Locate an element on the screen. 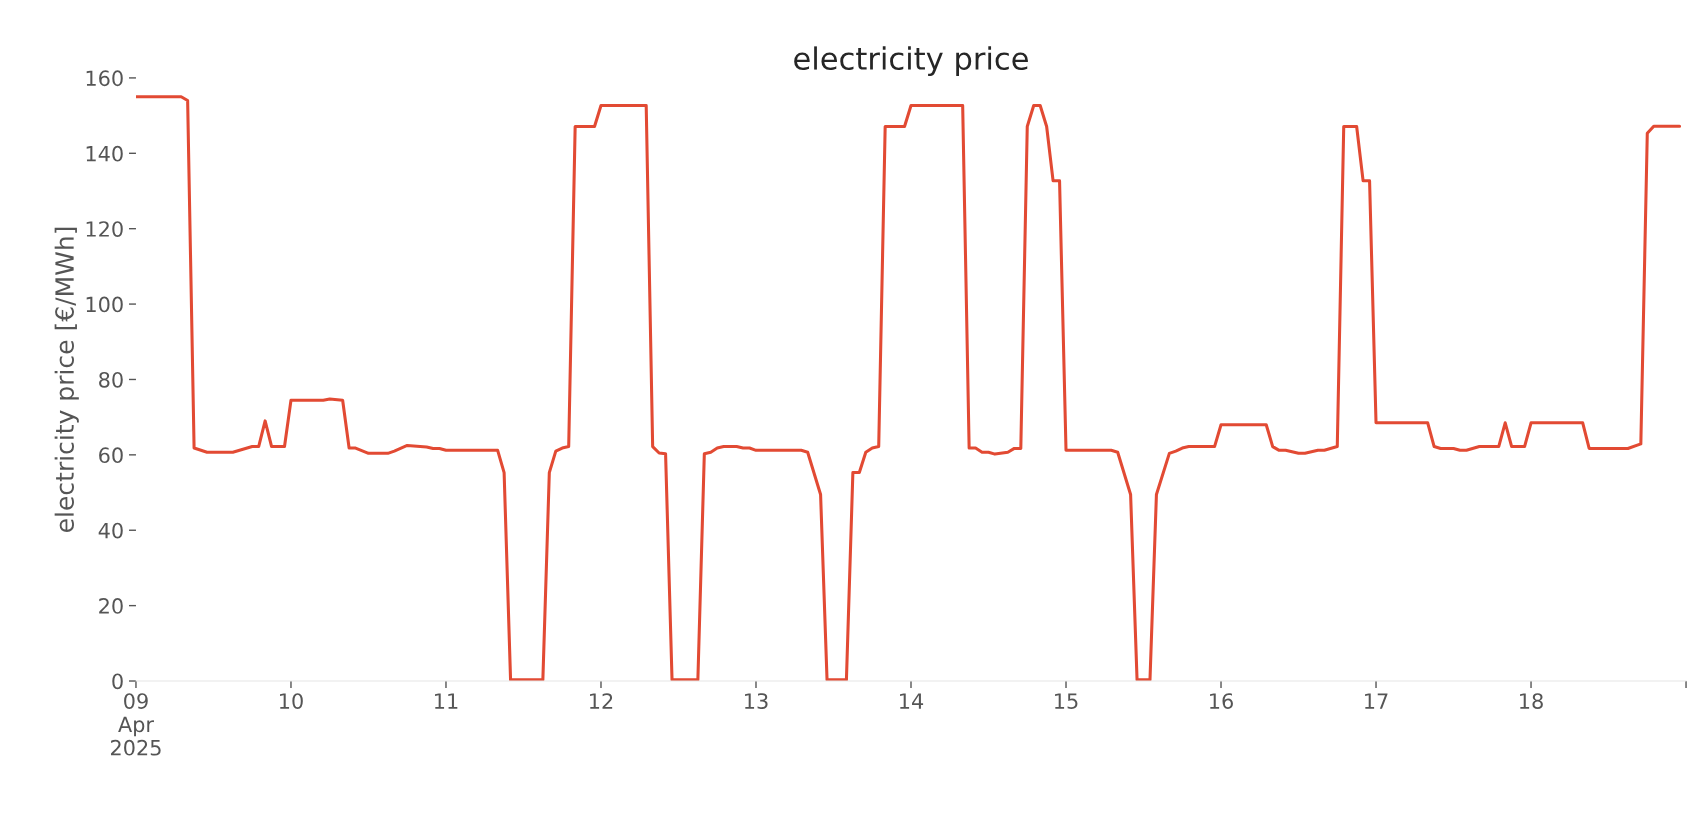  x-tick-label: 18 is located at coordinates (1531, 701).